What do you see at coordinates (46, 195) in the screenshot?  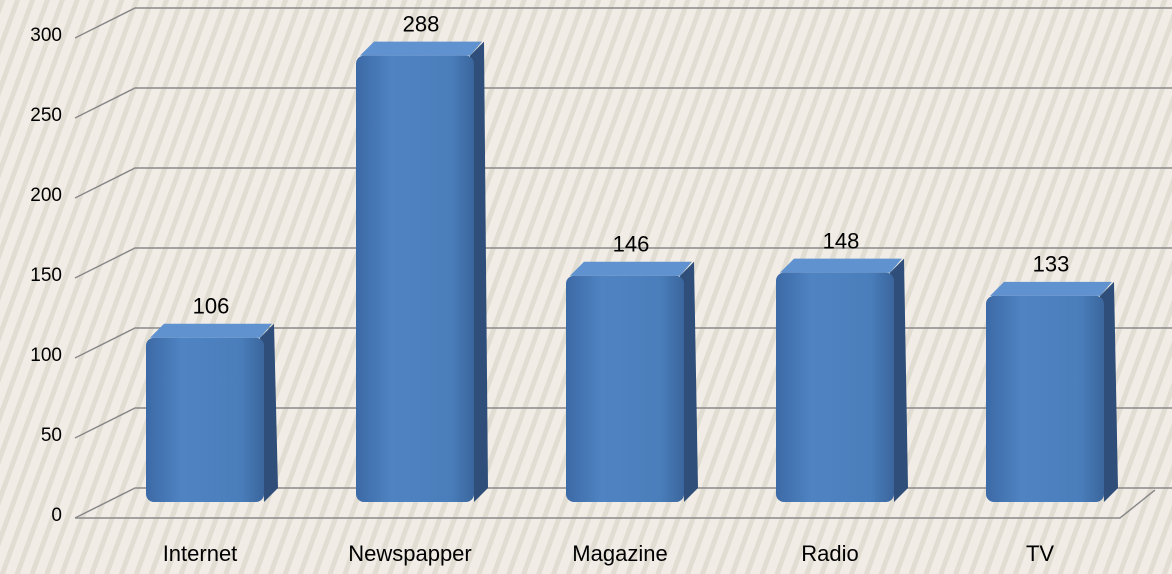 I see `y-tick-label: 200` at bounding box center [46, 195].